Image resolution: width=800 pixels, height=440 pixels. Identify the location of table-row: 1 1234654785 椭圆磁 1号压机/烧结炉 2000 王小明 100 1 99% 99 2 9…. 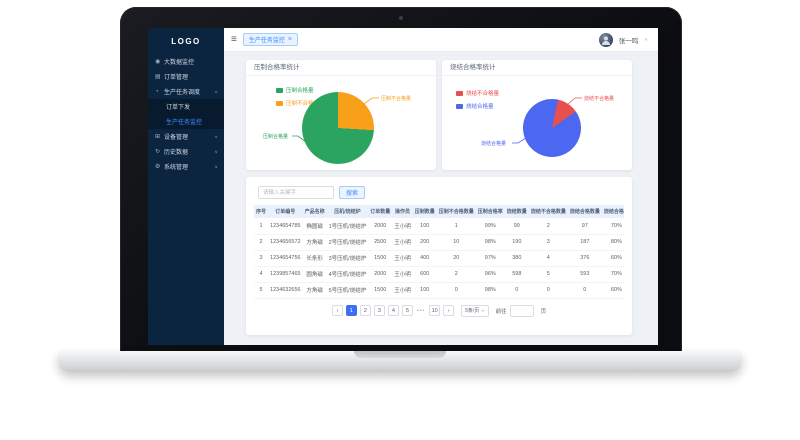
(439, 226).